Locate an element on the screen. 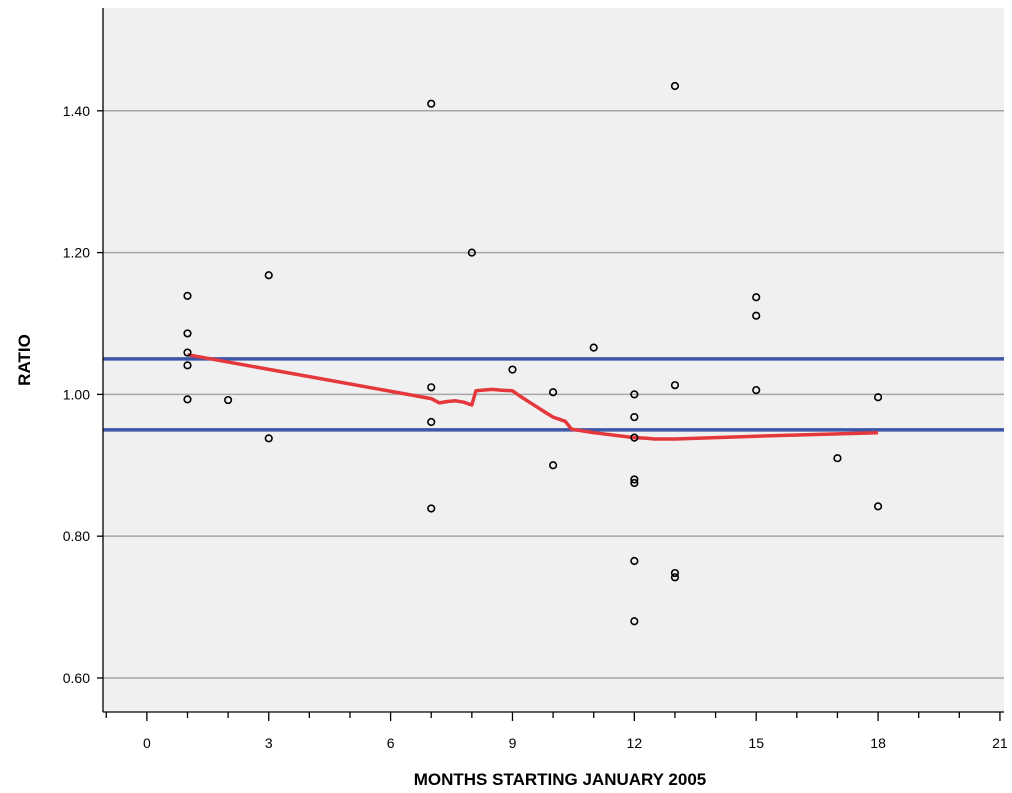  x-axis-ticks: 0 3 6 9 12 15 18 21 is located at coordinates (556, 731).